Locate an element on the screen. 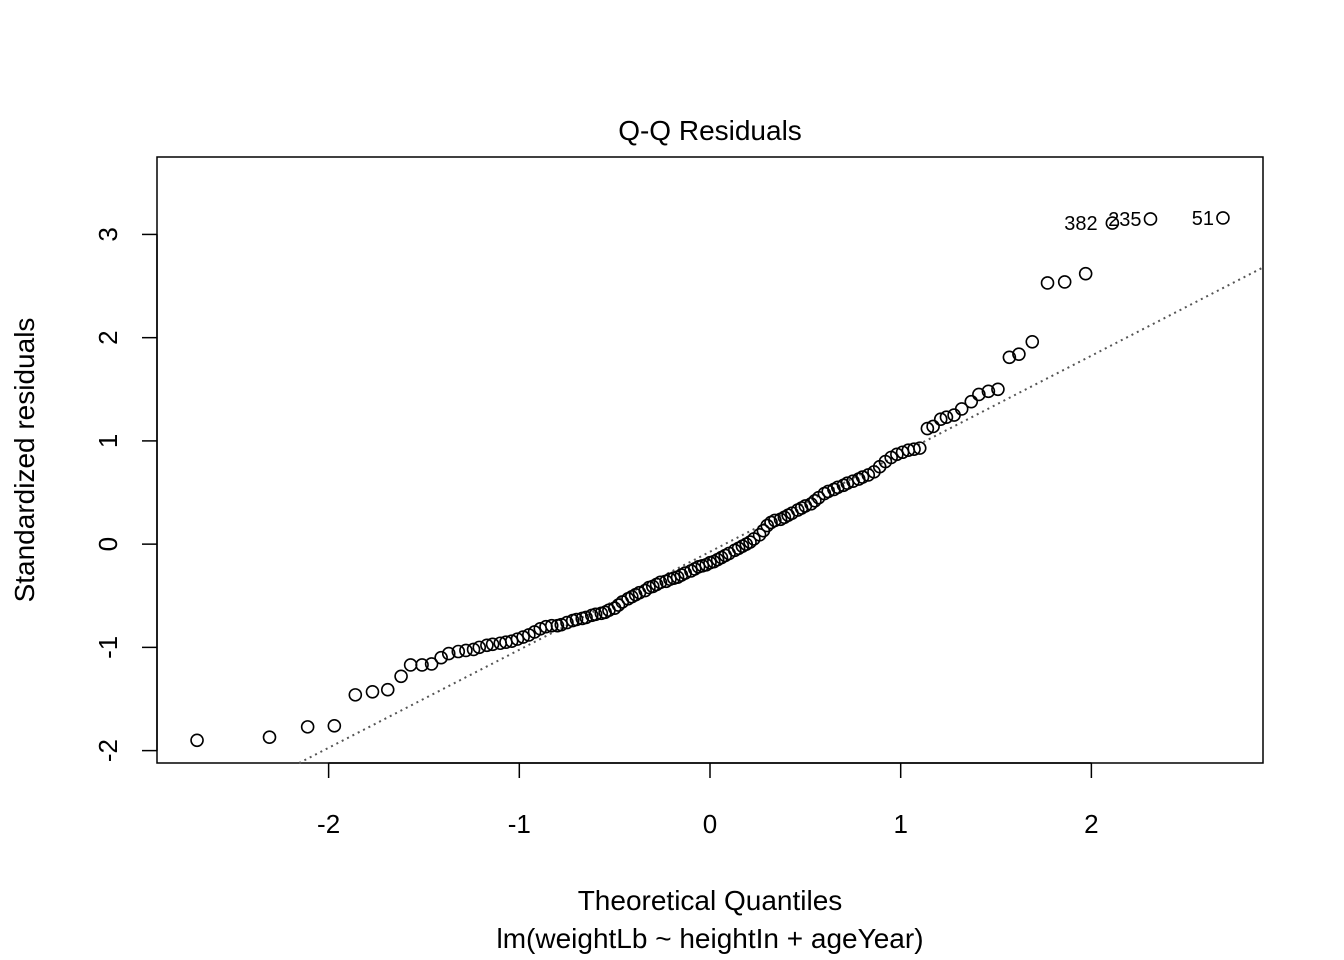 The height and width of the screenshot is (960, 1344). point-labels-layer: 382 235 51 is located at coordinates (1139, 221).